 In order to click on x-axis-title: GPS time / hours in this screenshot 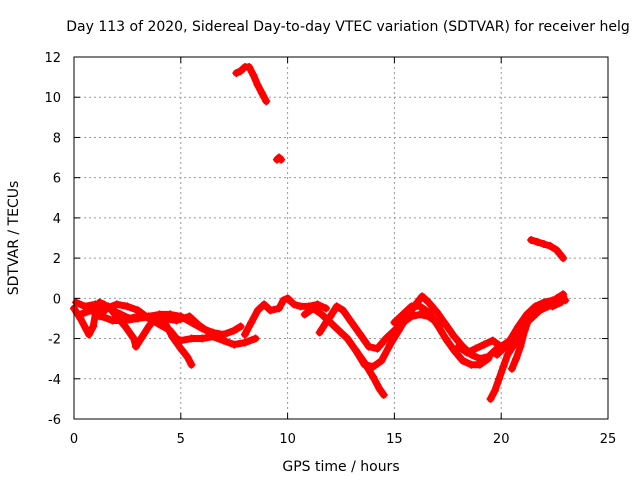, I will do `click(340, 467)`.